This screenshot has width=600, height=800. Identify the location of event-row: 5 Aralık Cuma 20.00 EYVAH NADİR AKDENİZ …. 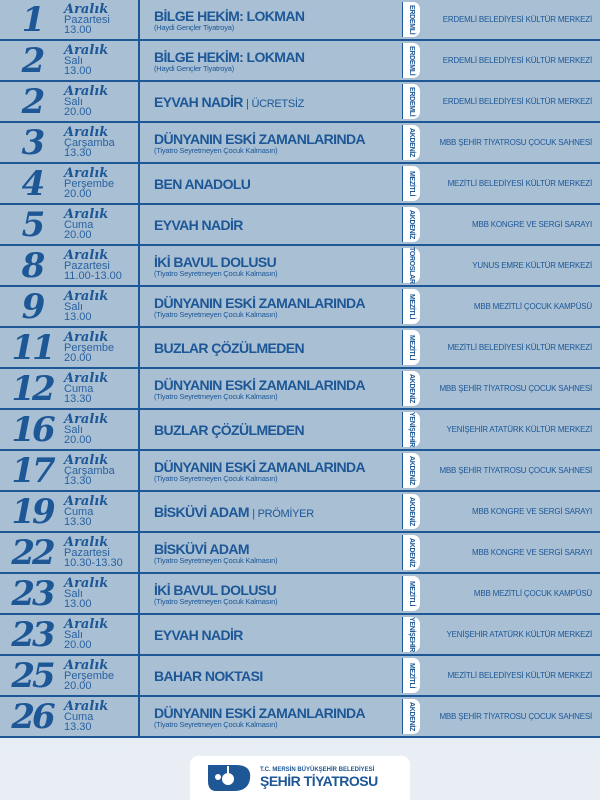
(300, 225).